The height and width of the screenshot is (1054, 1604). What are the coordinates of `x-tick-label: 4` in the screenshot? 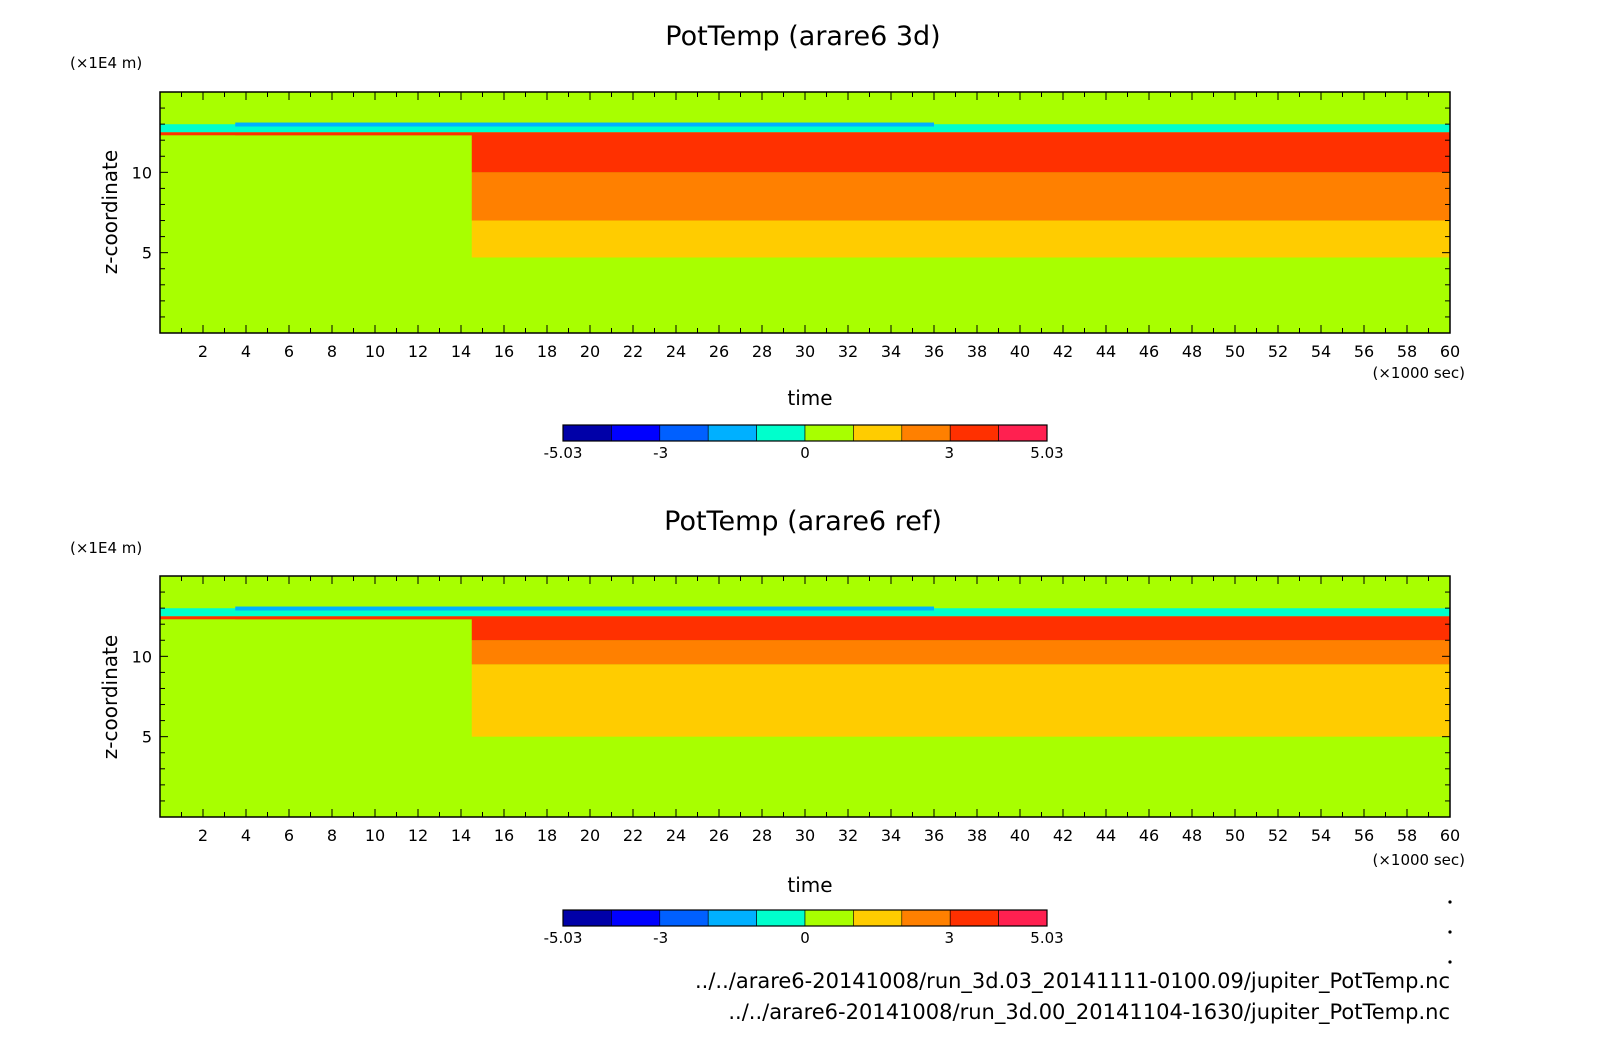 It's located at (246, 351).